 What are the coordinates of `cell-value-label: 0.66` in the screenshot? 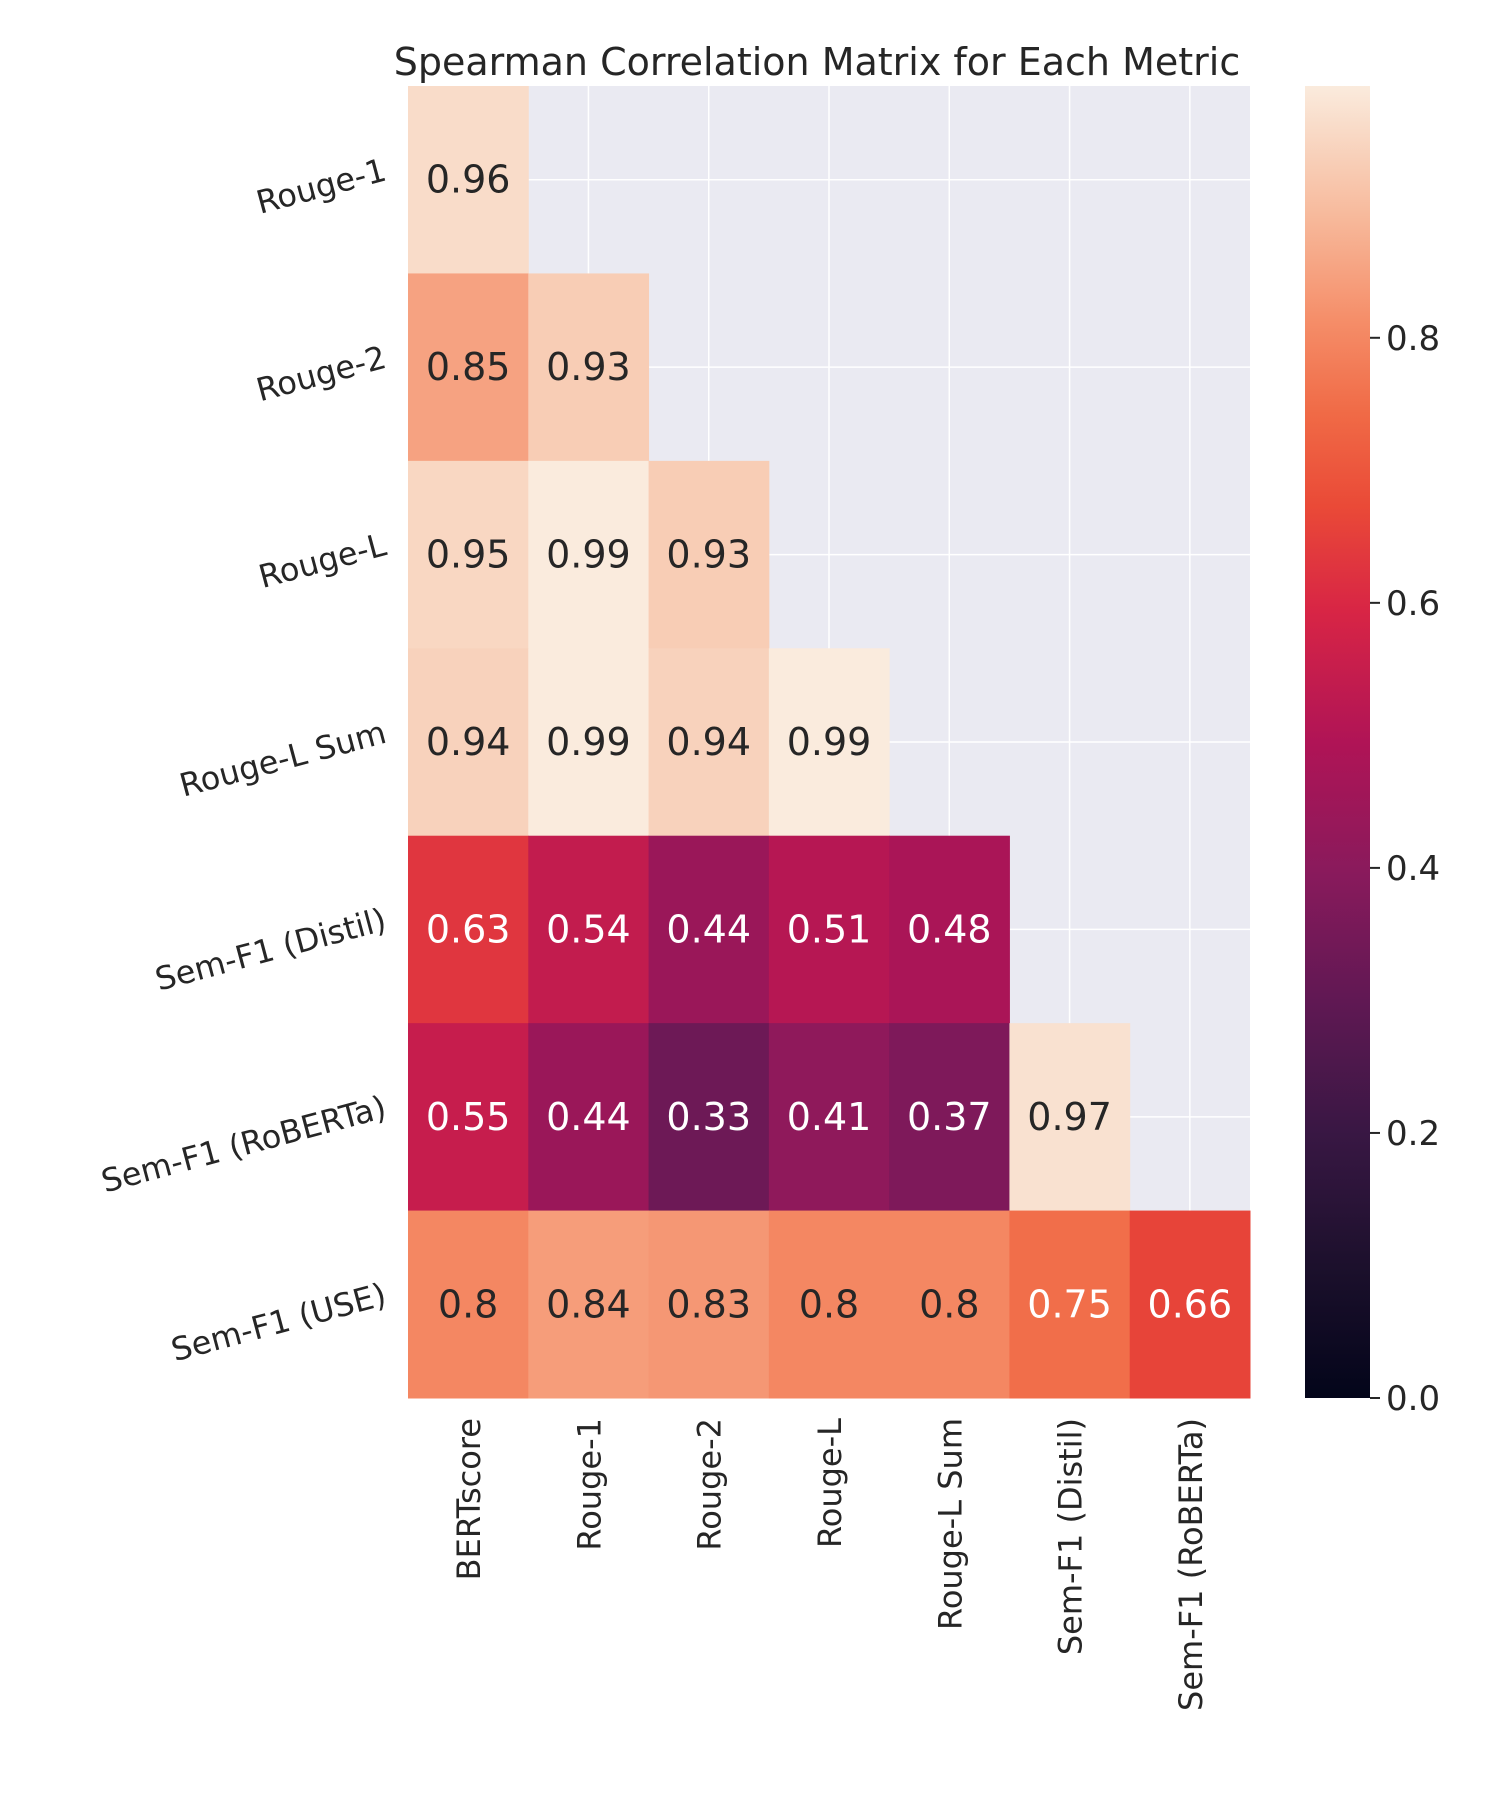 It's located at (1190, 1304).